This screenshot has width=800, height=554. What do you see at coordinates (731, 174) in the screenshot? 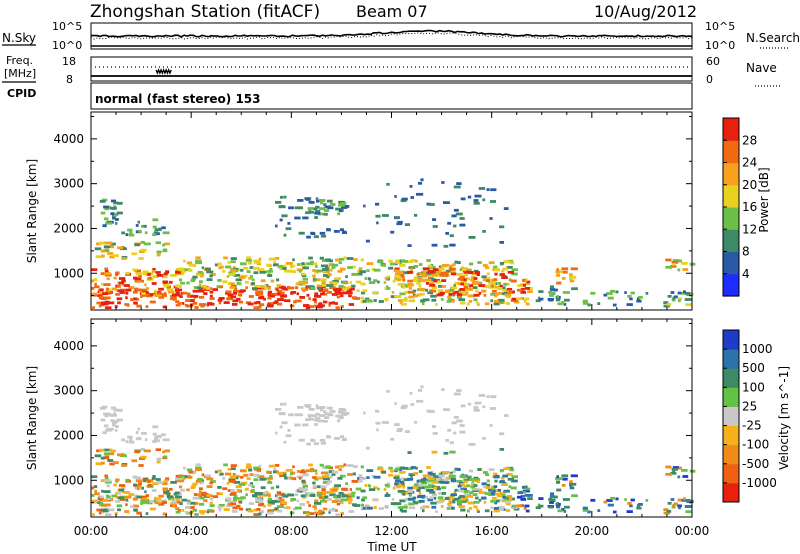
I see `colorbar-swatch` at bounding box center [731, 174].